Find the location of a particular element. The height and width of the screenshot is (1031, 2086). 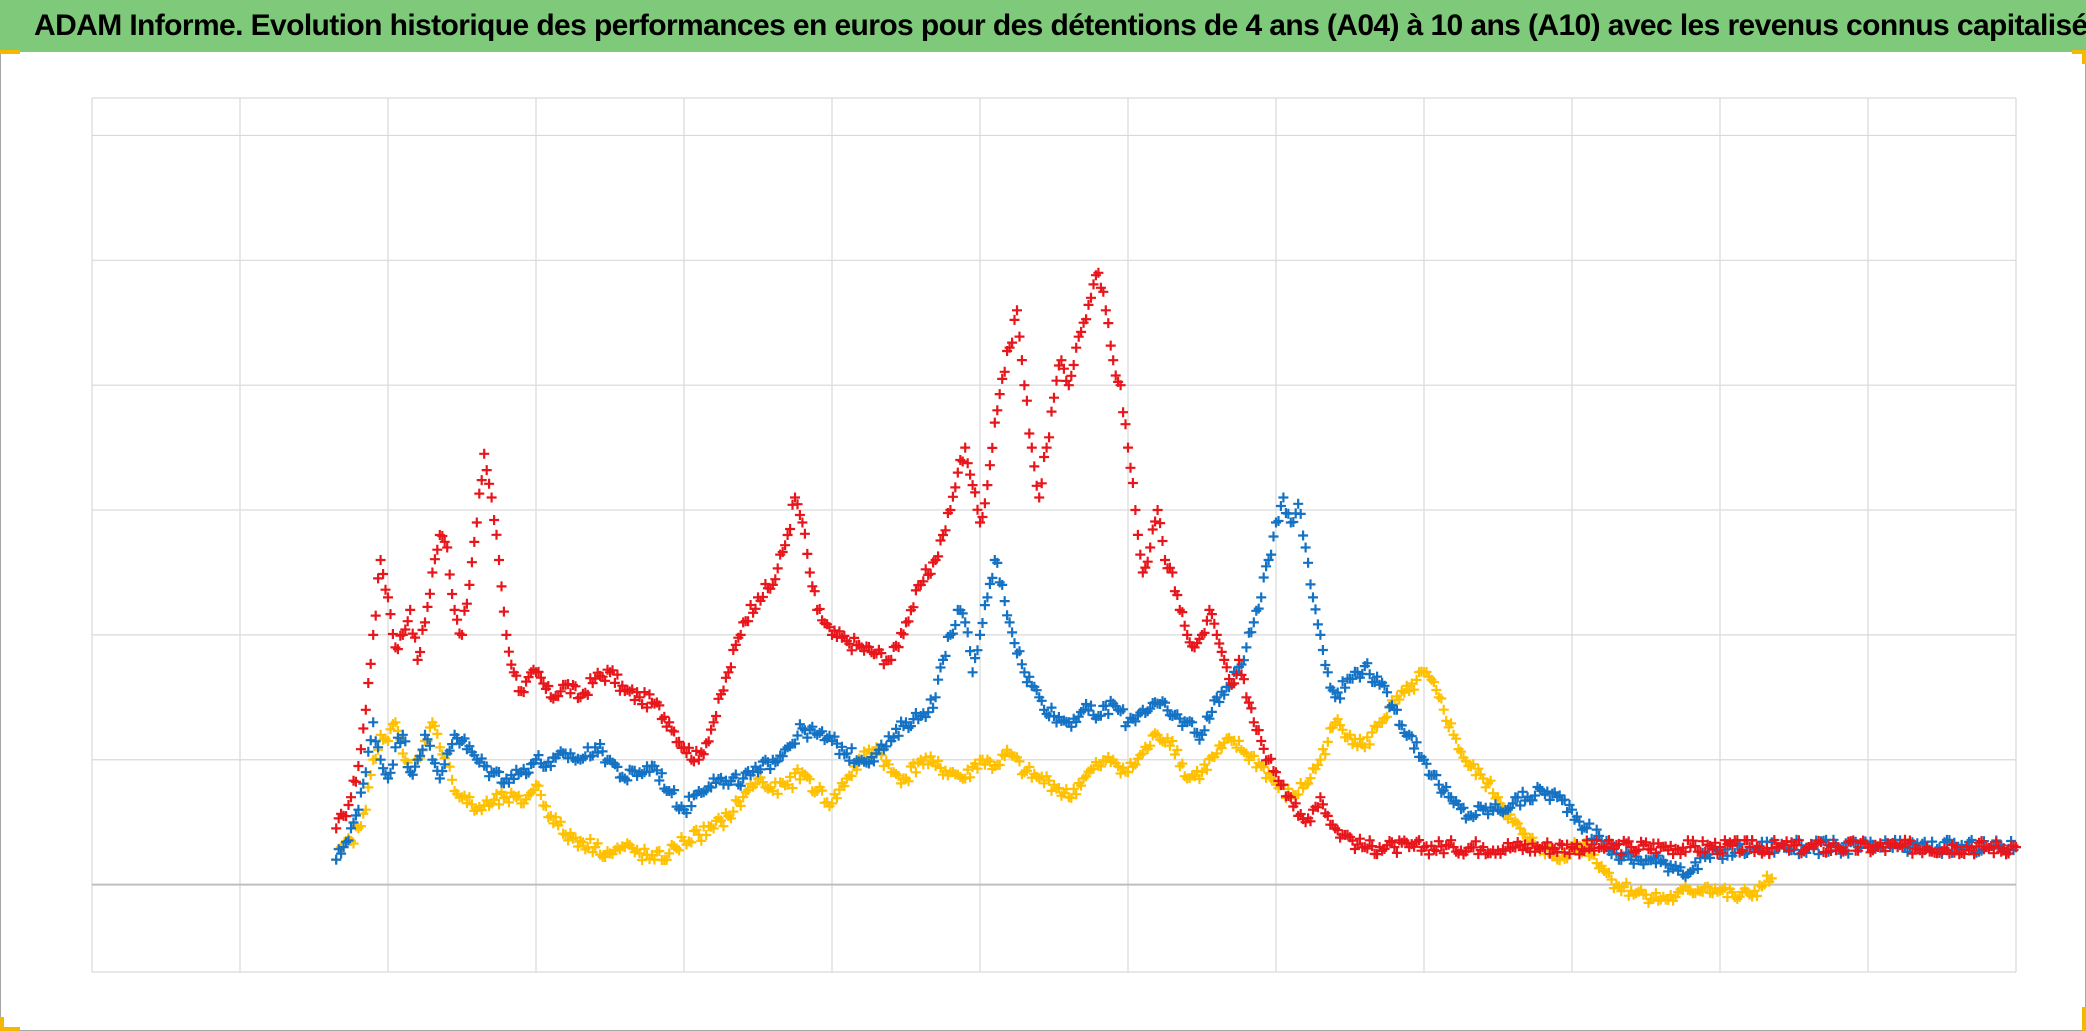

corner-accent-bottom-right is located at coordinates (2084, 1019).